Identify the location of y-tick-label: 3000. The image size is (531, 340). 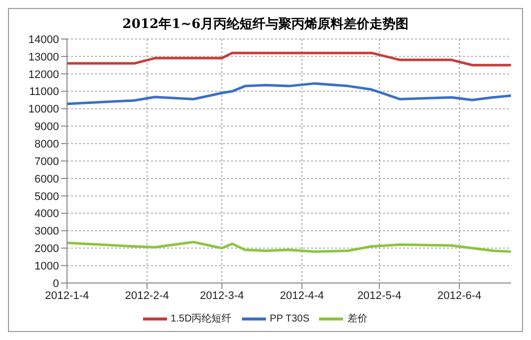
(46, 232).